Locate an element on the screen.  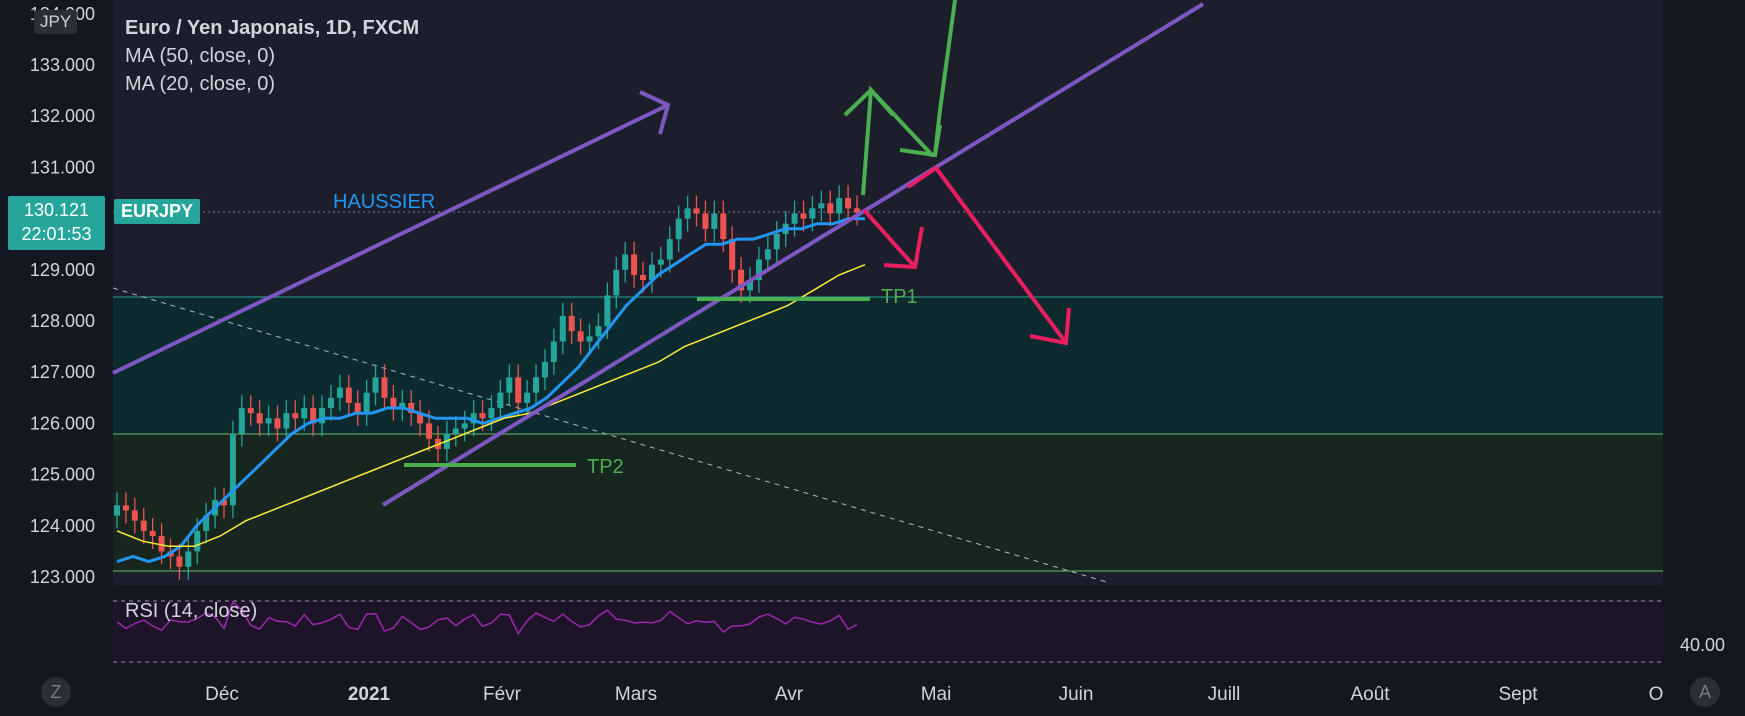
auto-scale-button: A is located at coordinates (1705, 692).